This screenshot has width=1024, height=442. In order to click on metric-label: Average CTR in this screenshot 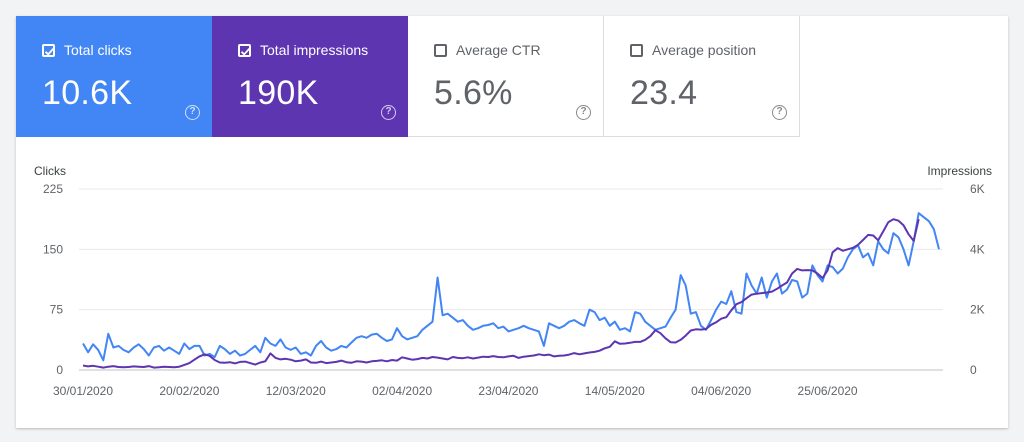, I will do `click(498, 50)`.